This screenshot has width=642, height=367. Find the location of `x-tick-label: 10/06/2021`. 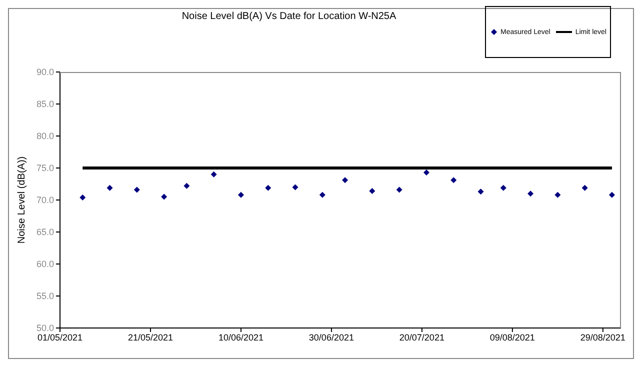

x-tick-label: 10/06/2021 is located at coordinates (241, 337).